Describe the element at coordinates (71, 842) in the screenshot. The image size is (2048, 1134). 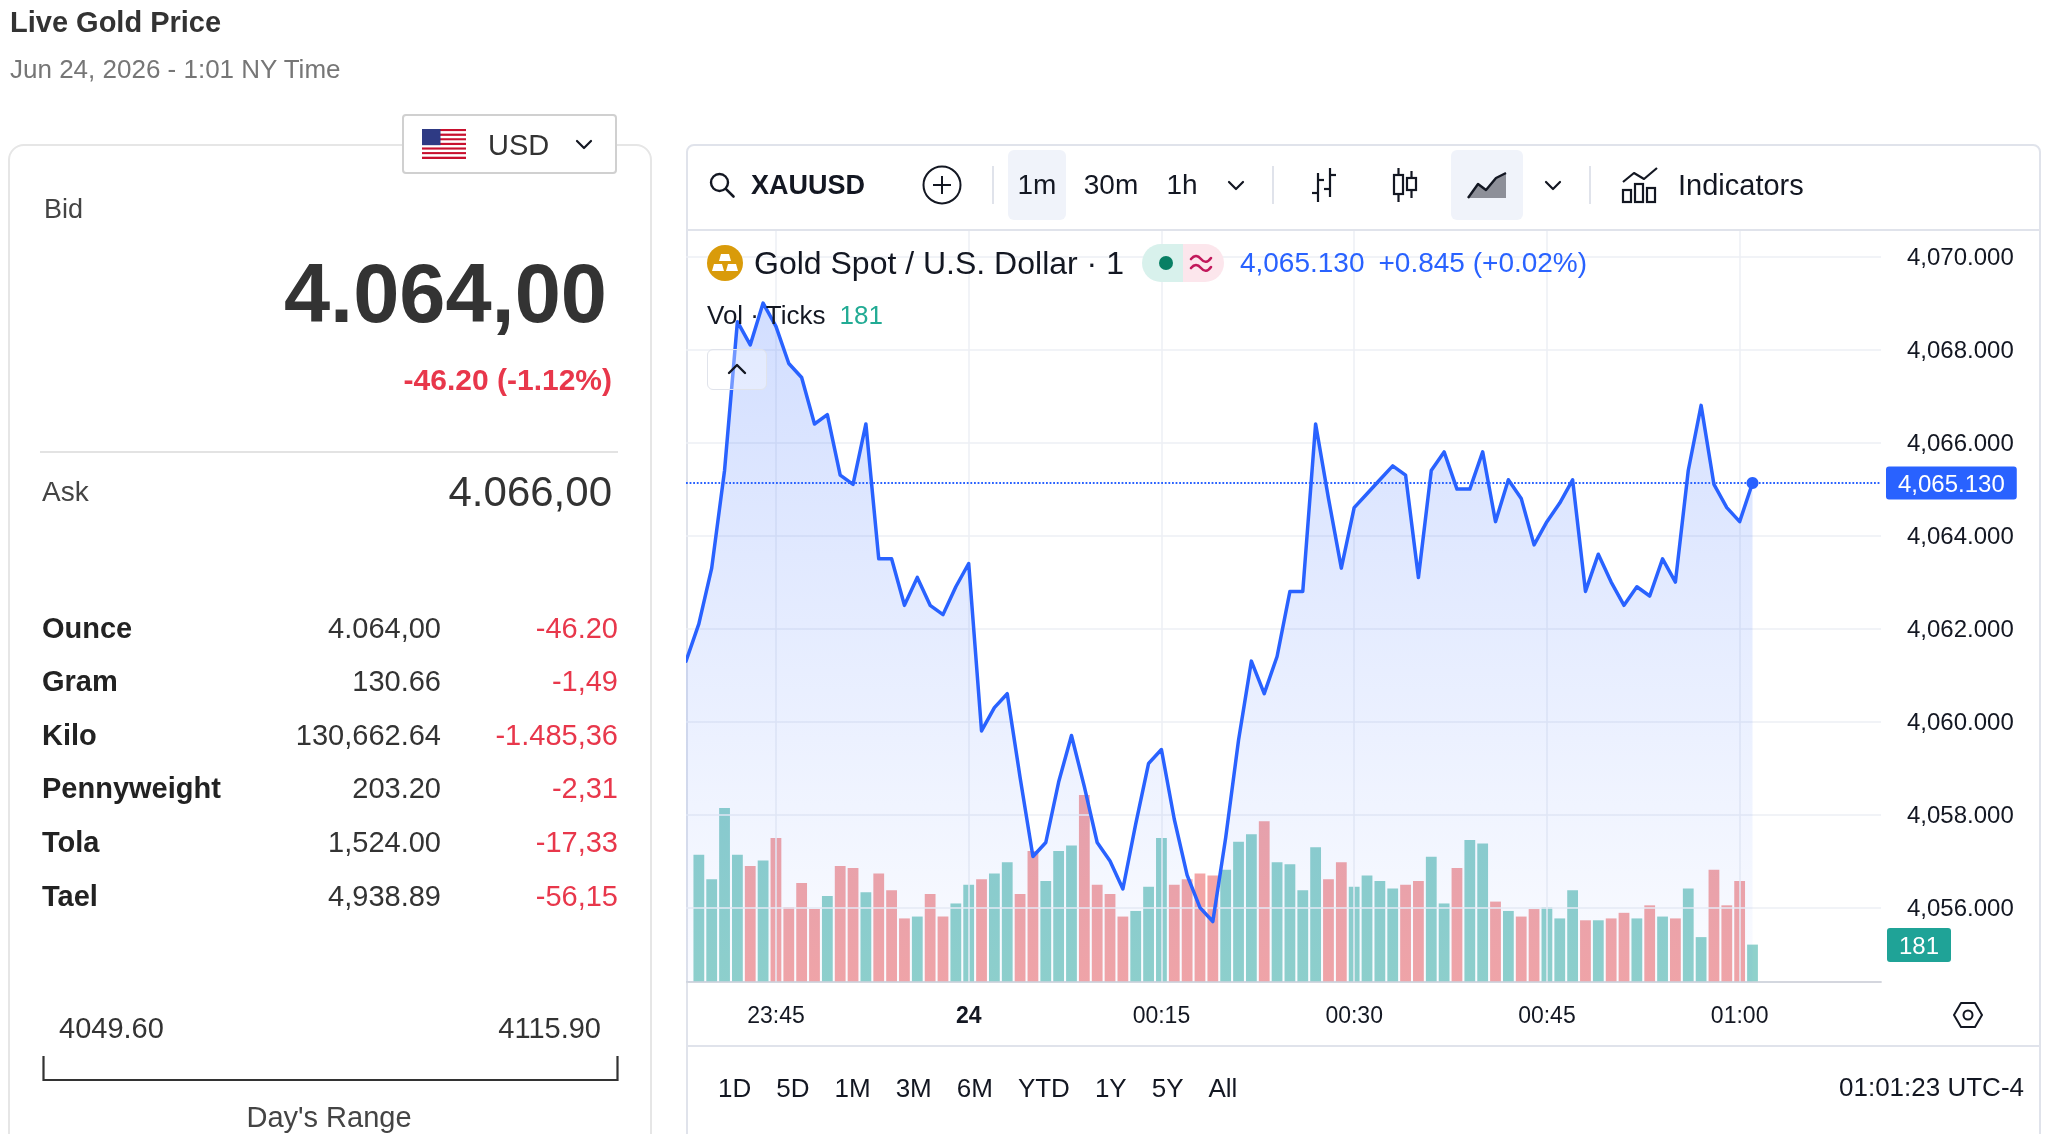
I see `text: Tola` at that location.